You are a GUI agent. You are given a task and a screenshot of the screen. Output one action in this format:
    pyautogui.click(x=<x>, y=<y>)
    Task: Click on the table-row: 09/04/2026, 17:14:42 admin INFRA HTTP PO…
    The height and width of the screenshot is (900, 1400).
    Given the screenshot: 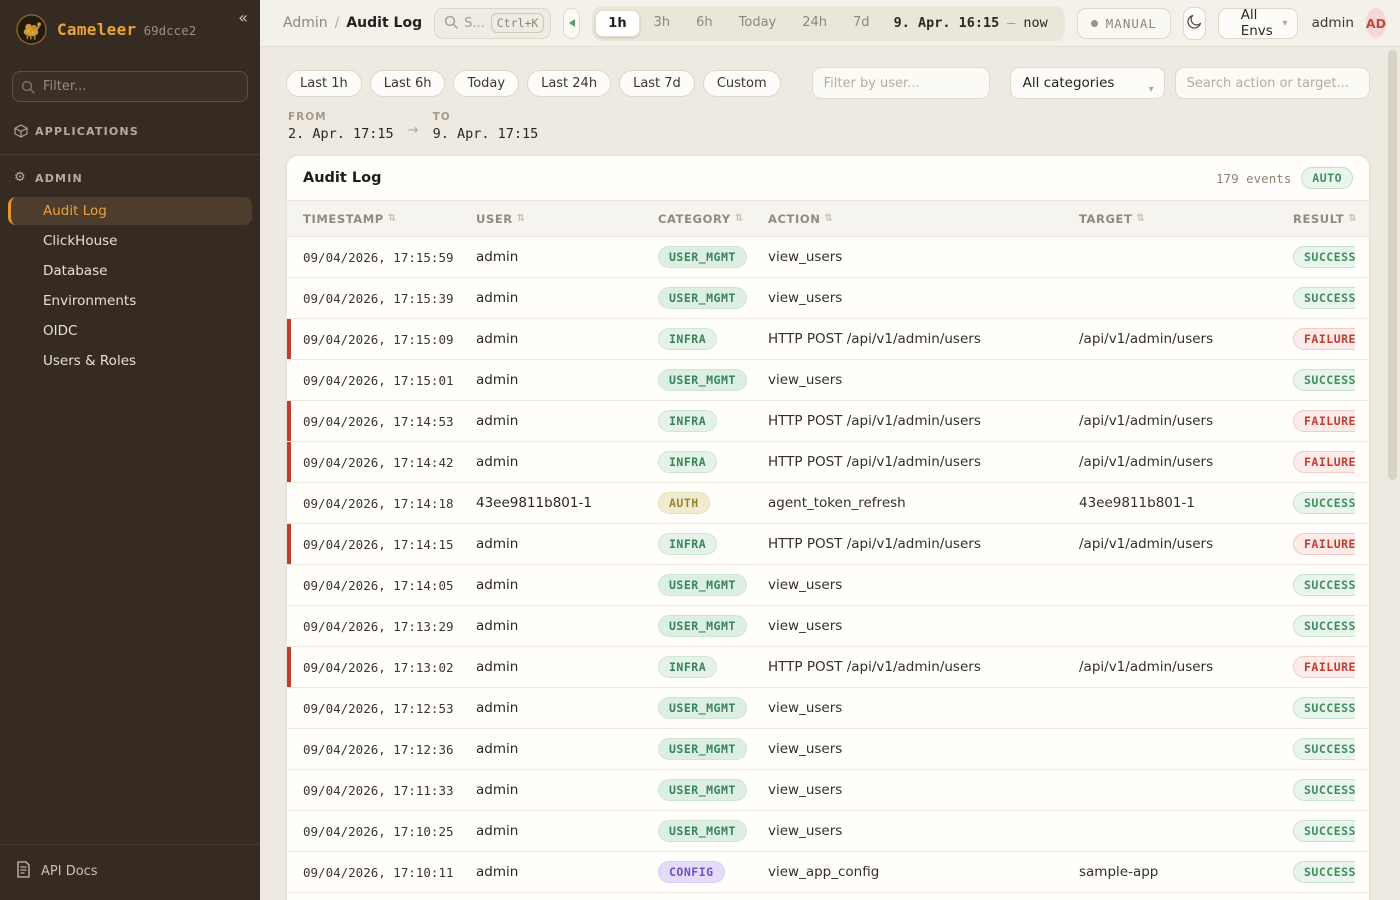 What is the action you would take?
    pyautogui.click(x=828, y=462)
    